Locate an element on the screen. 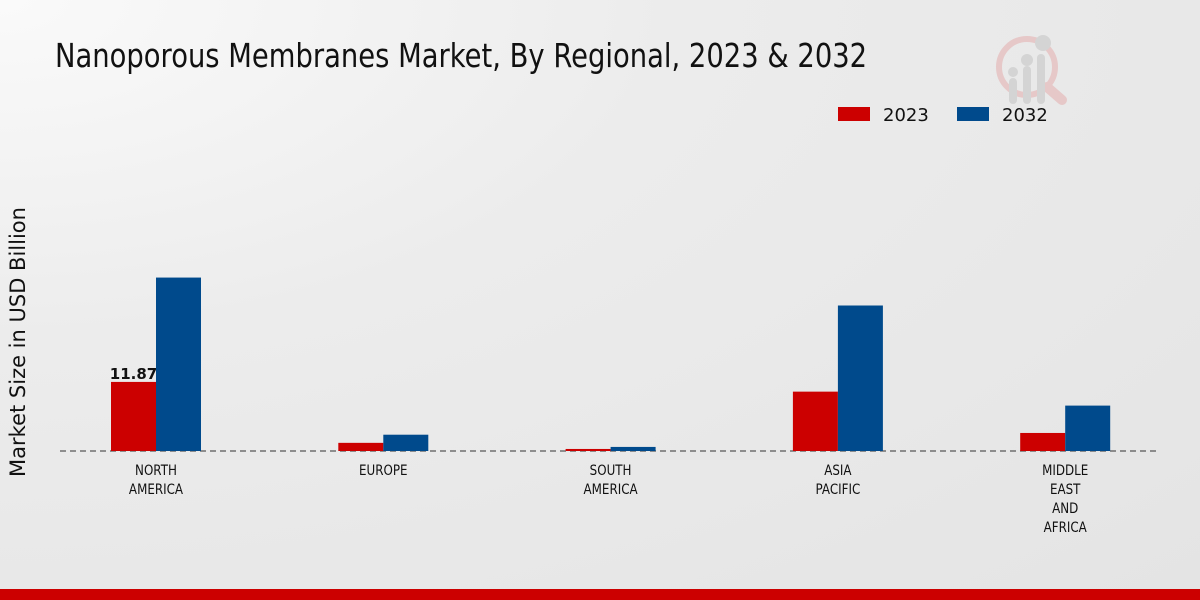  x-tick-label: MIDDLE is located at coordinates (1065, 471).